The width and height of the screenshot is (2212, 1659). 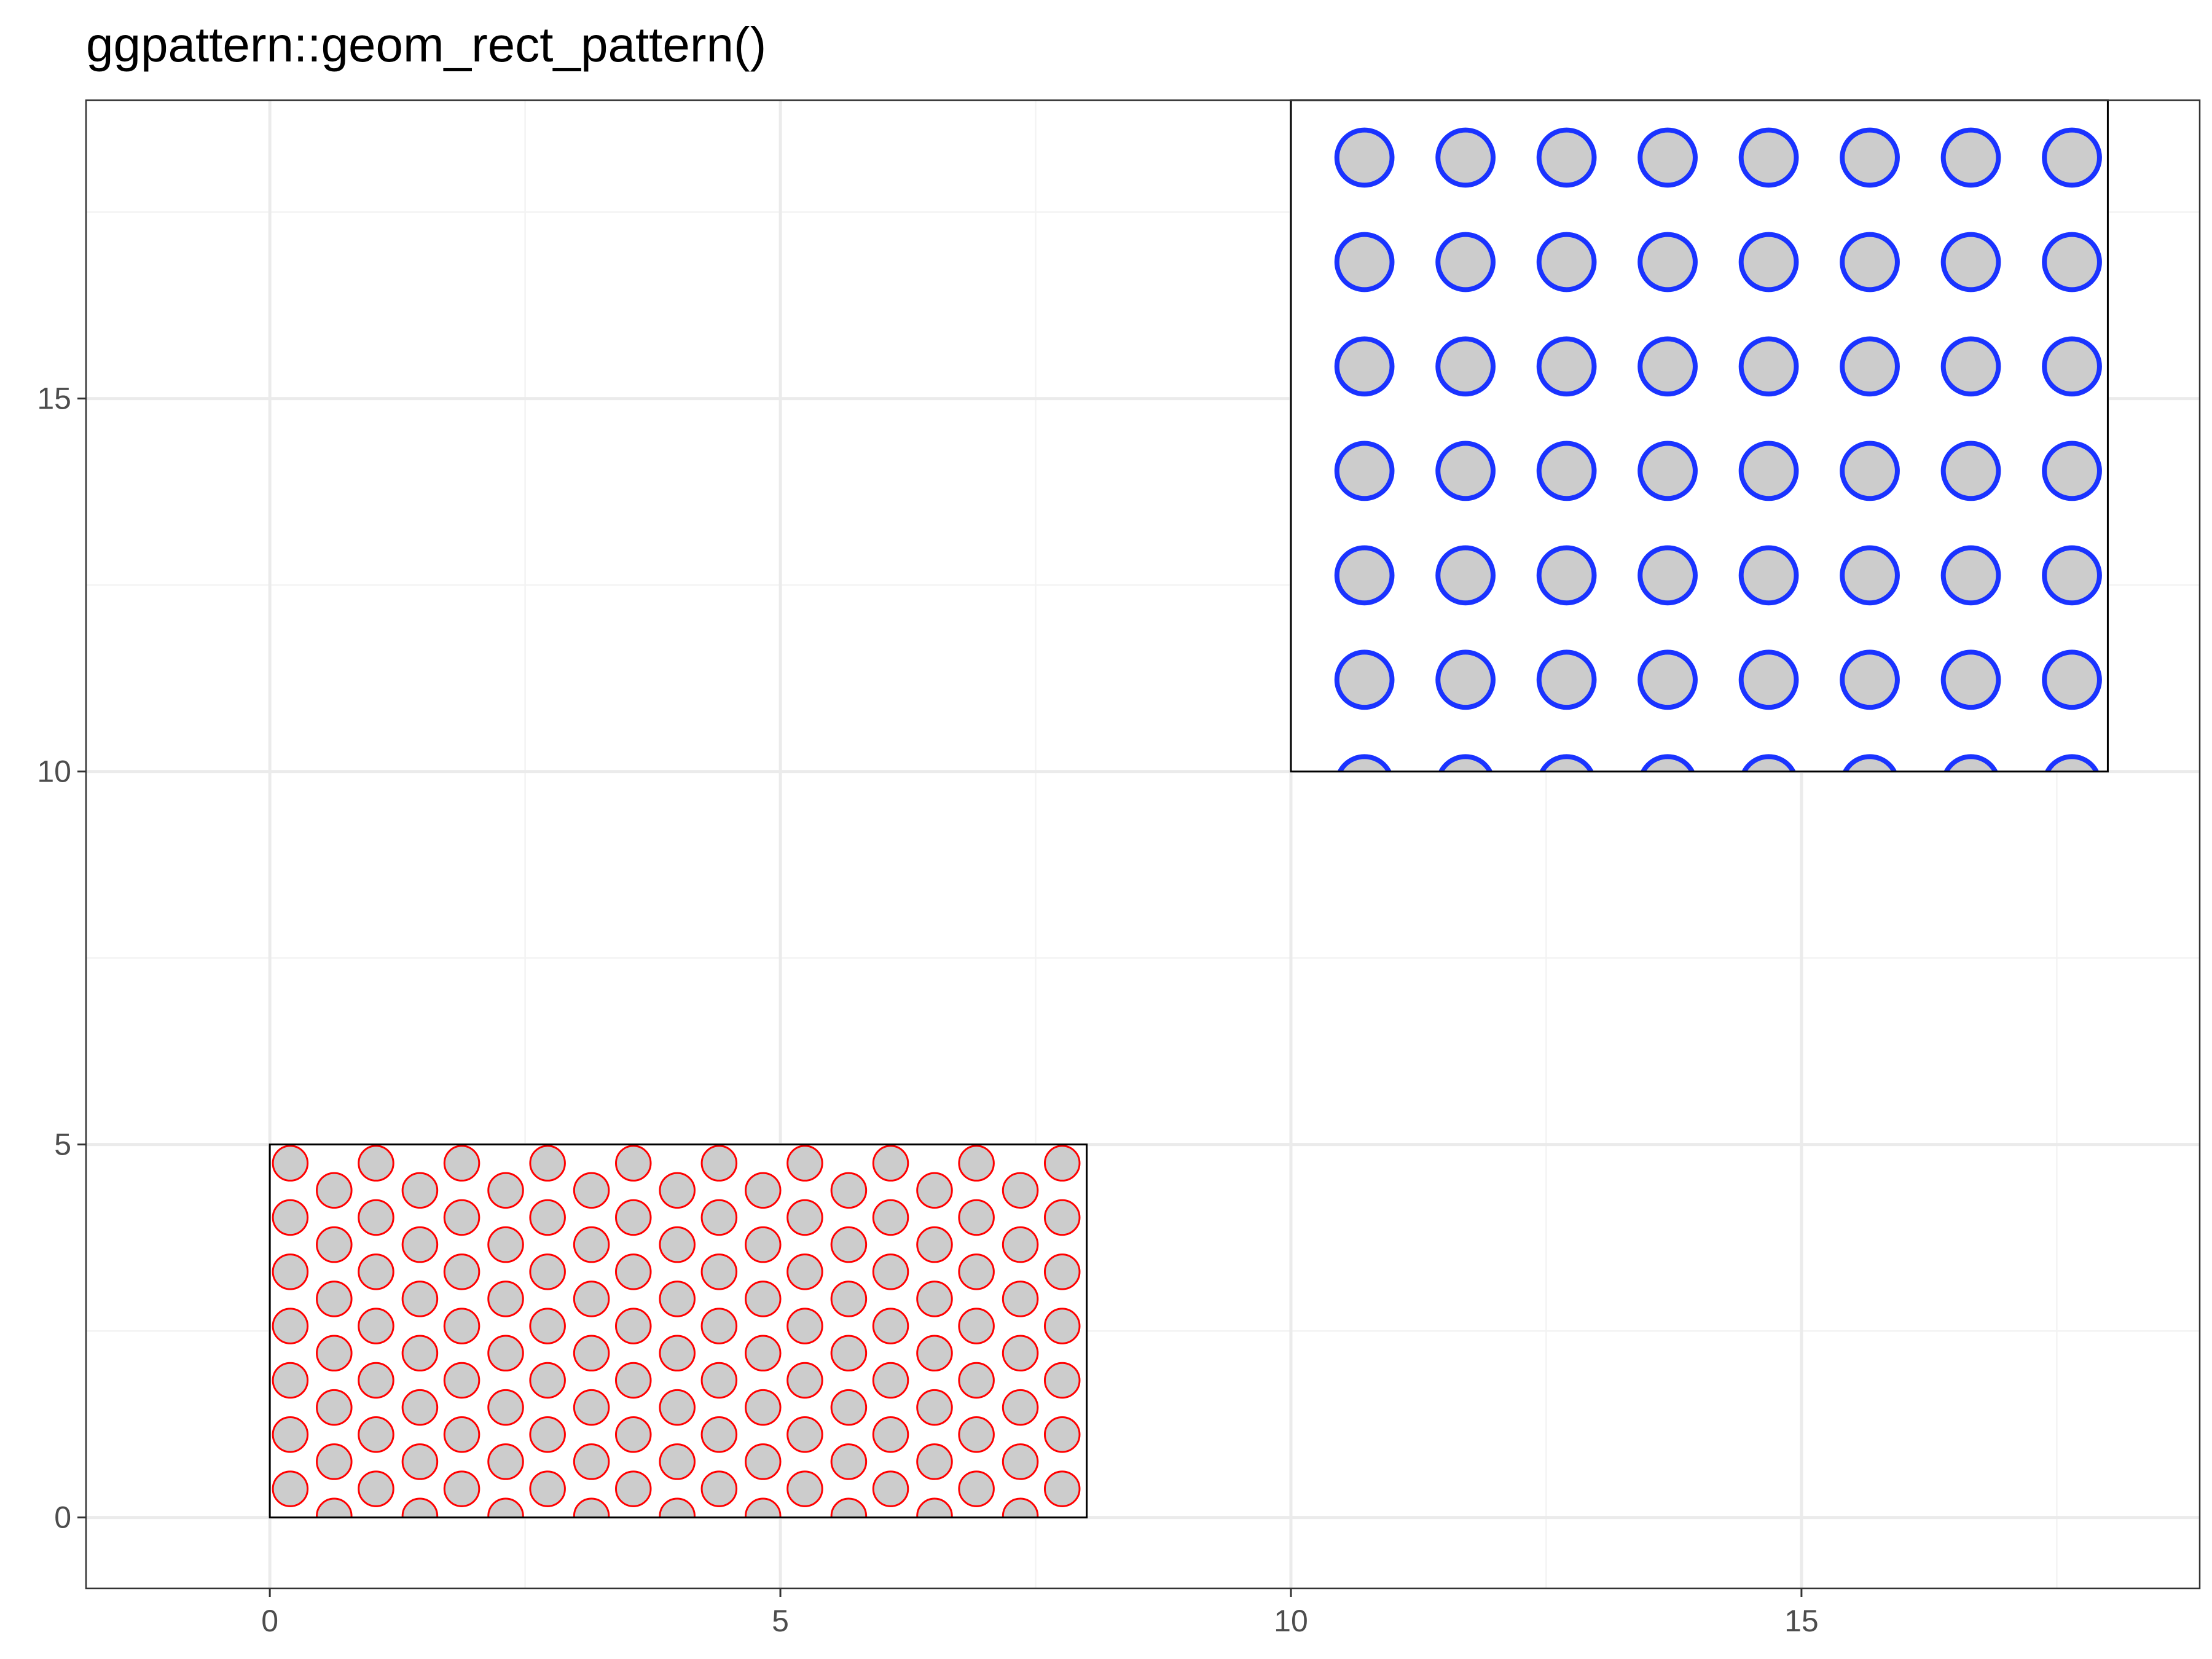 What do you see at coordinates (426, 44) in the screenshot?
I see `chart-title: ggpattern::geom_rect_pattern()` at bounding box center [426, 44].